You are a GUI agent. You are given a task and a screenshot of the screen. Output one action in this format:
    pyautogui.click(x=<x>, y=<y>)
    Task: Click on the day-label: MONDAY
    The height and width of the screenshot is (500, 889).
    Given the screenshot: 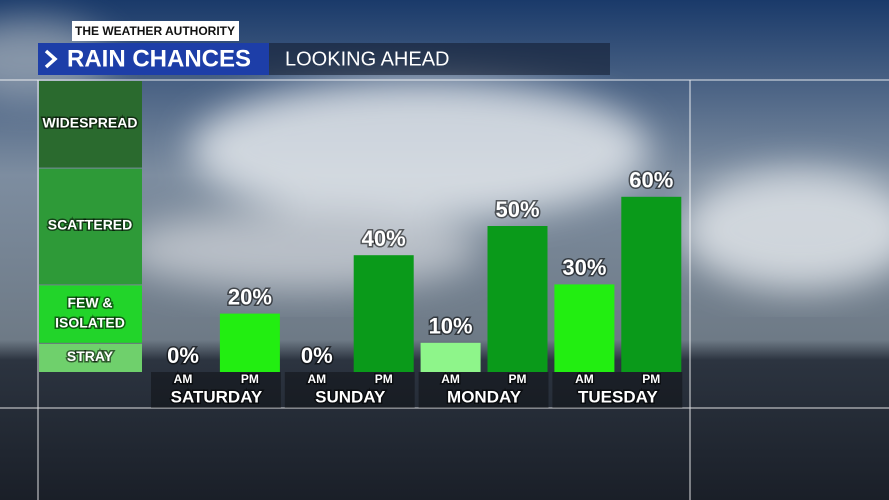 What is the action you would take?
    pyautogui.click(x=484, y=396)
    